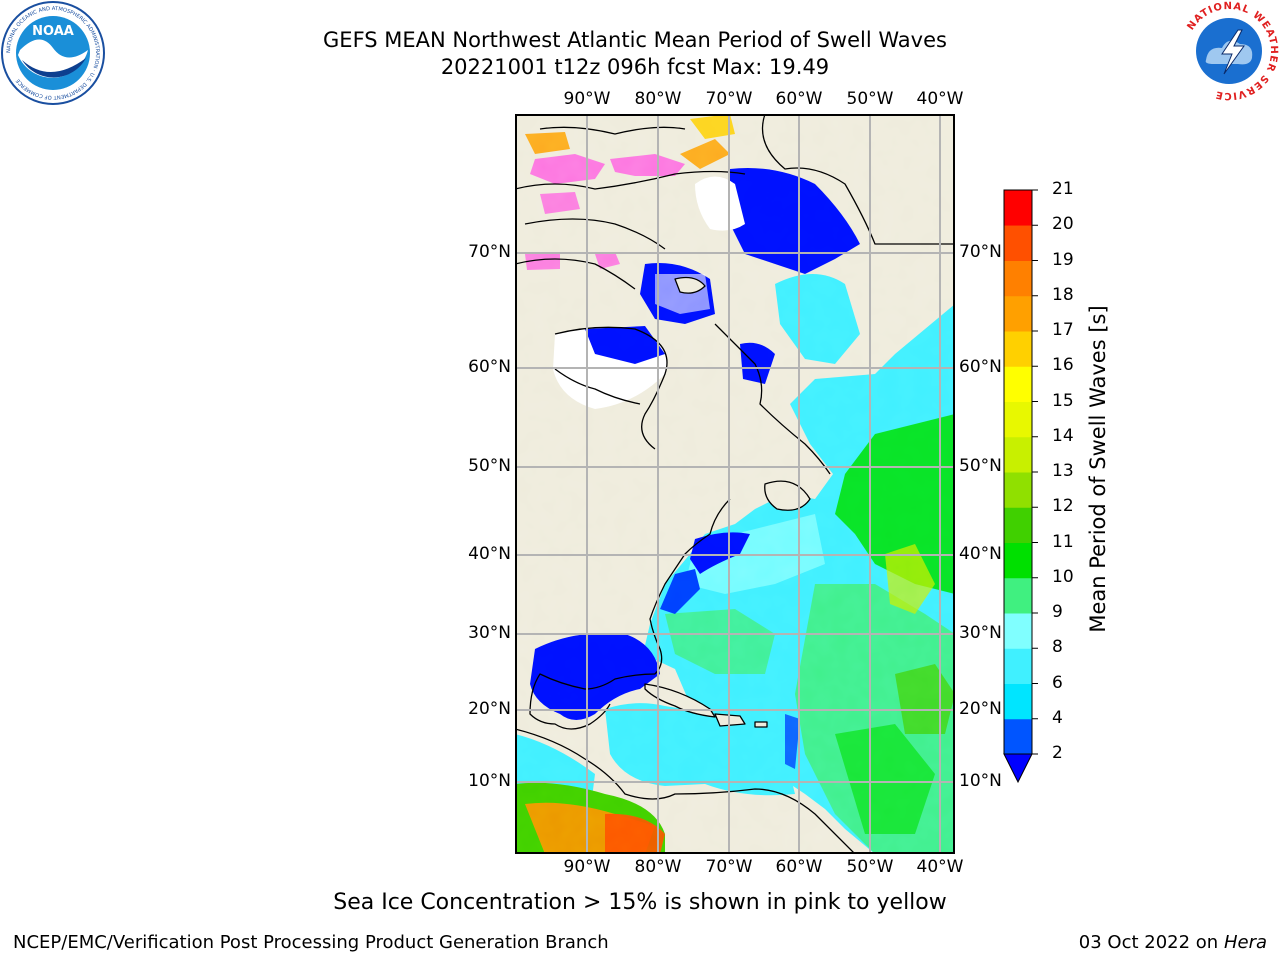 Image resolution: width=1280 pixels, height=960 pixels. I want to click on colorbar-tick-label: 4, so click(1057, 717).